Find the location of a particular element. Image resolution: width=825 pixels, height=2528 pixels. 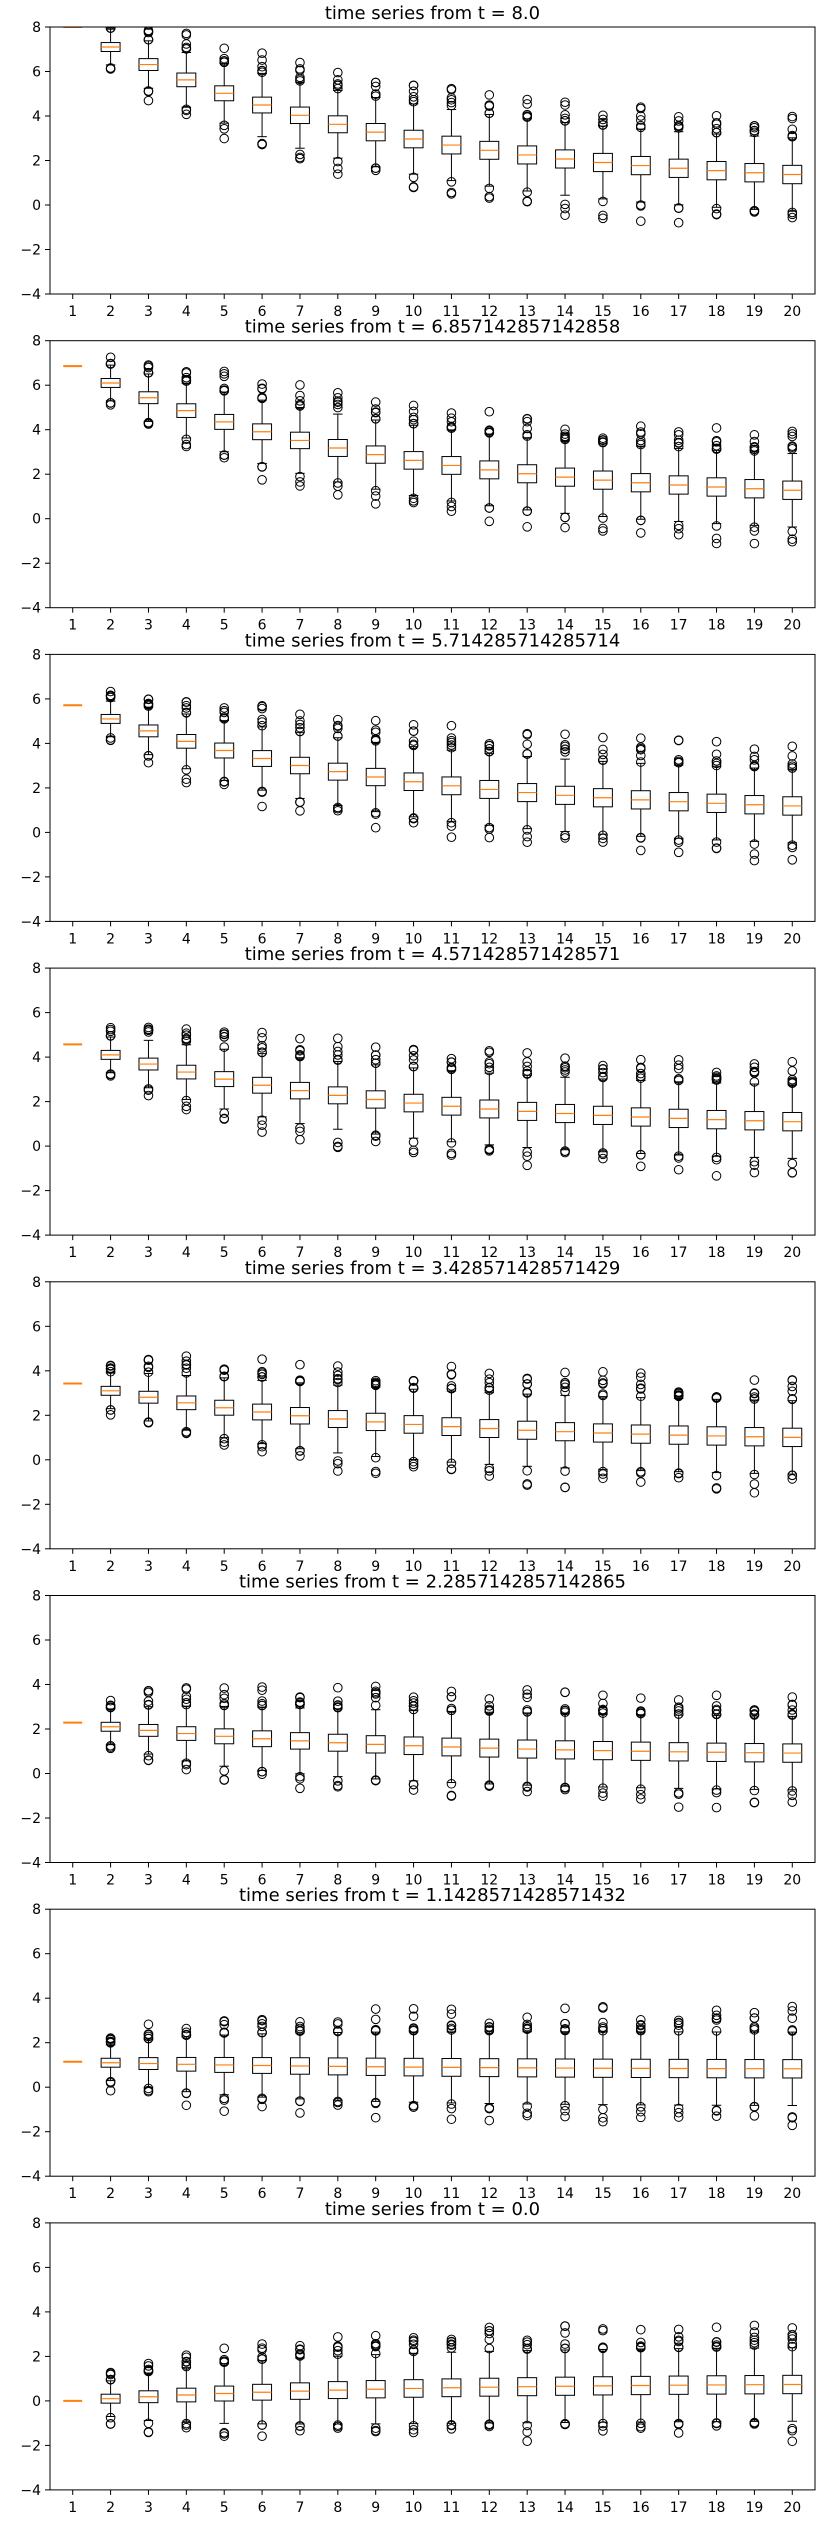

x-tick-label: 17 is located at coordinates (679, 2194).